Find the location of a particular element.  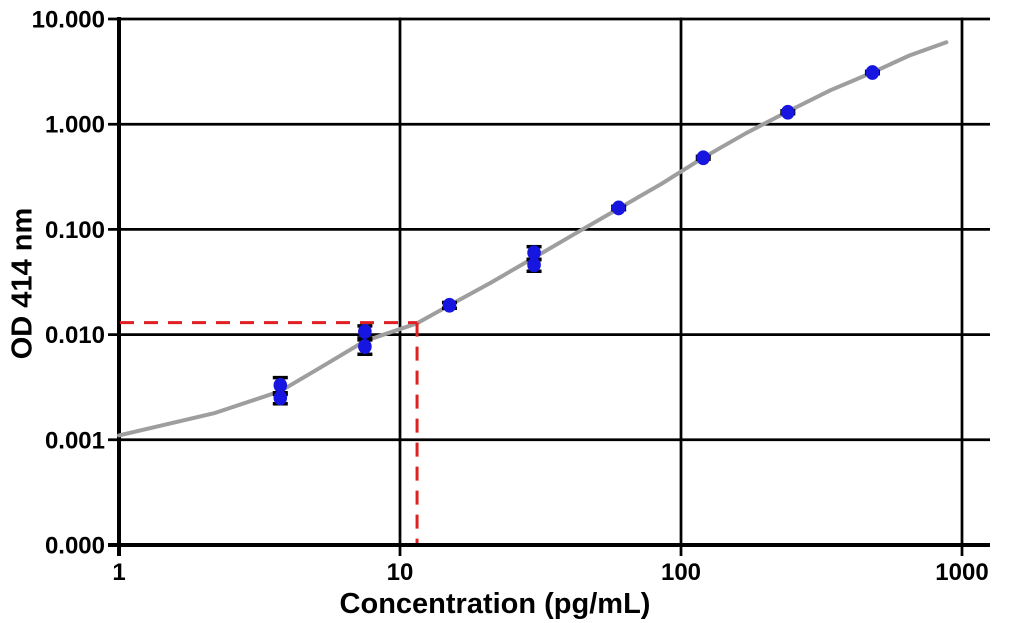

y-tick-label: 0.100 is located at coordinates (75, 230).